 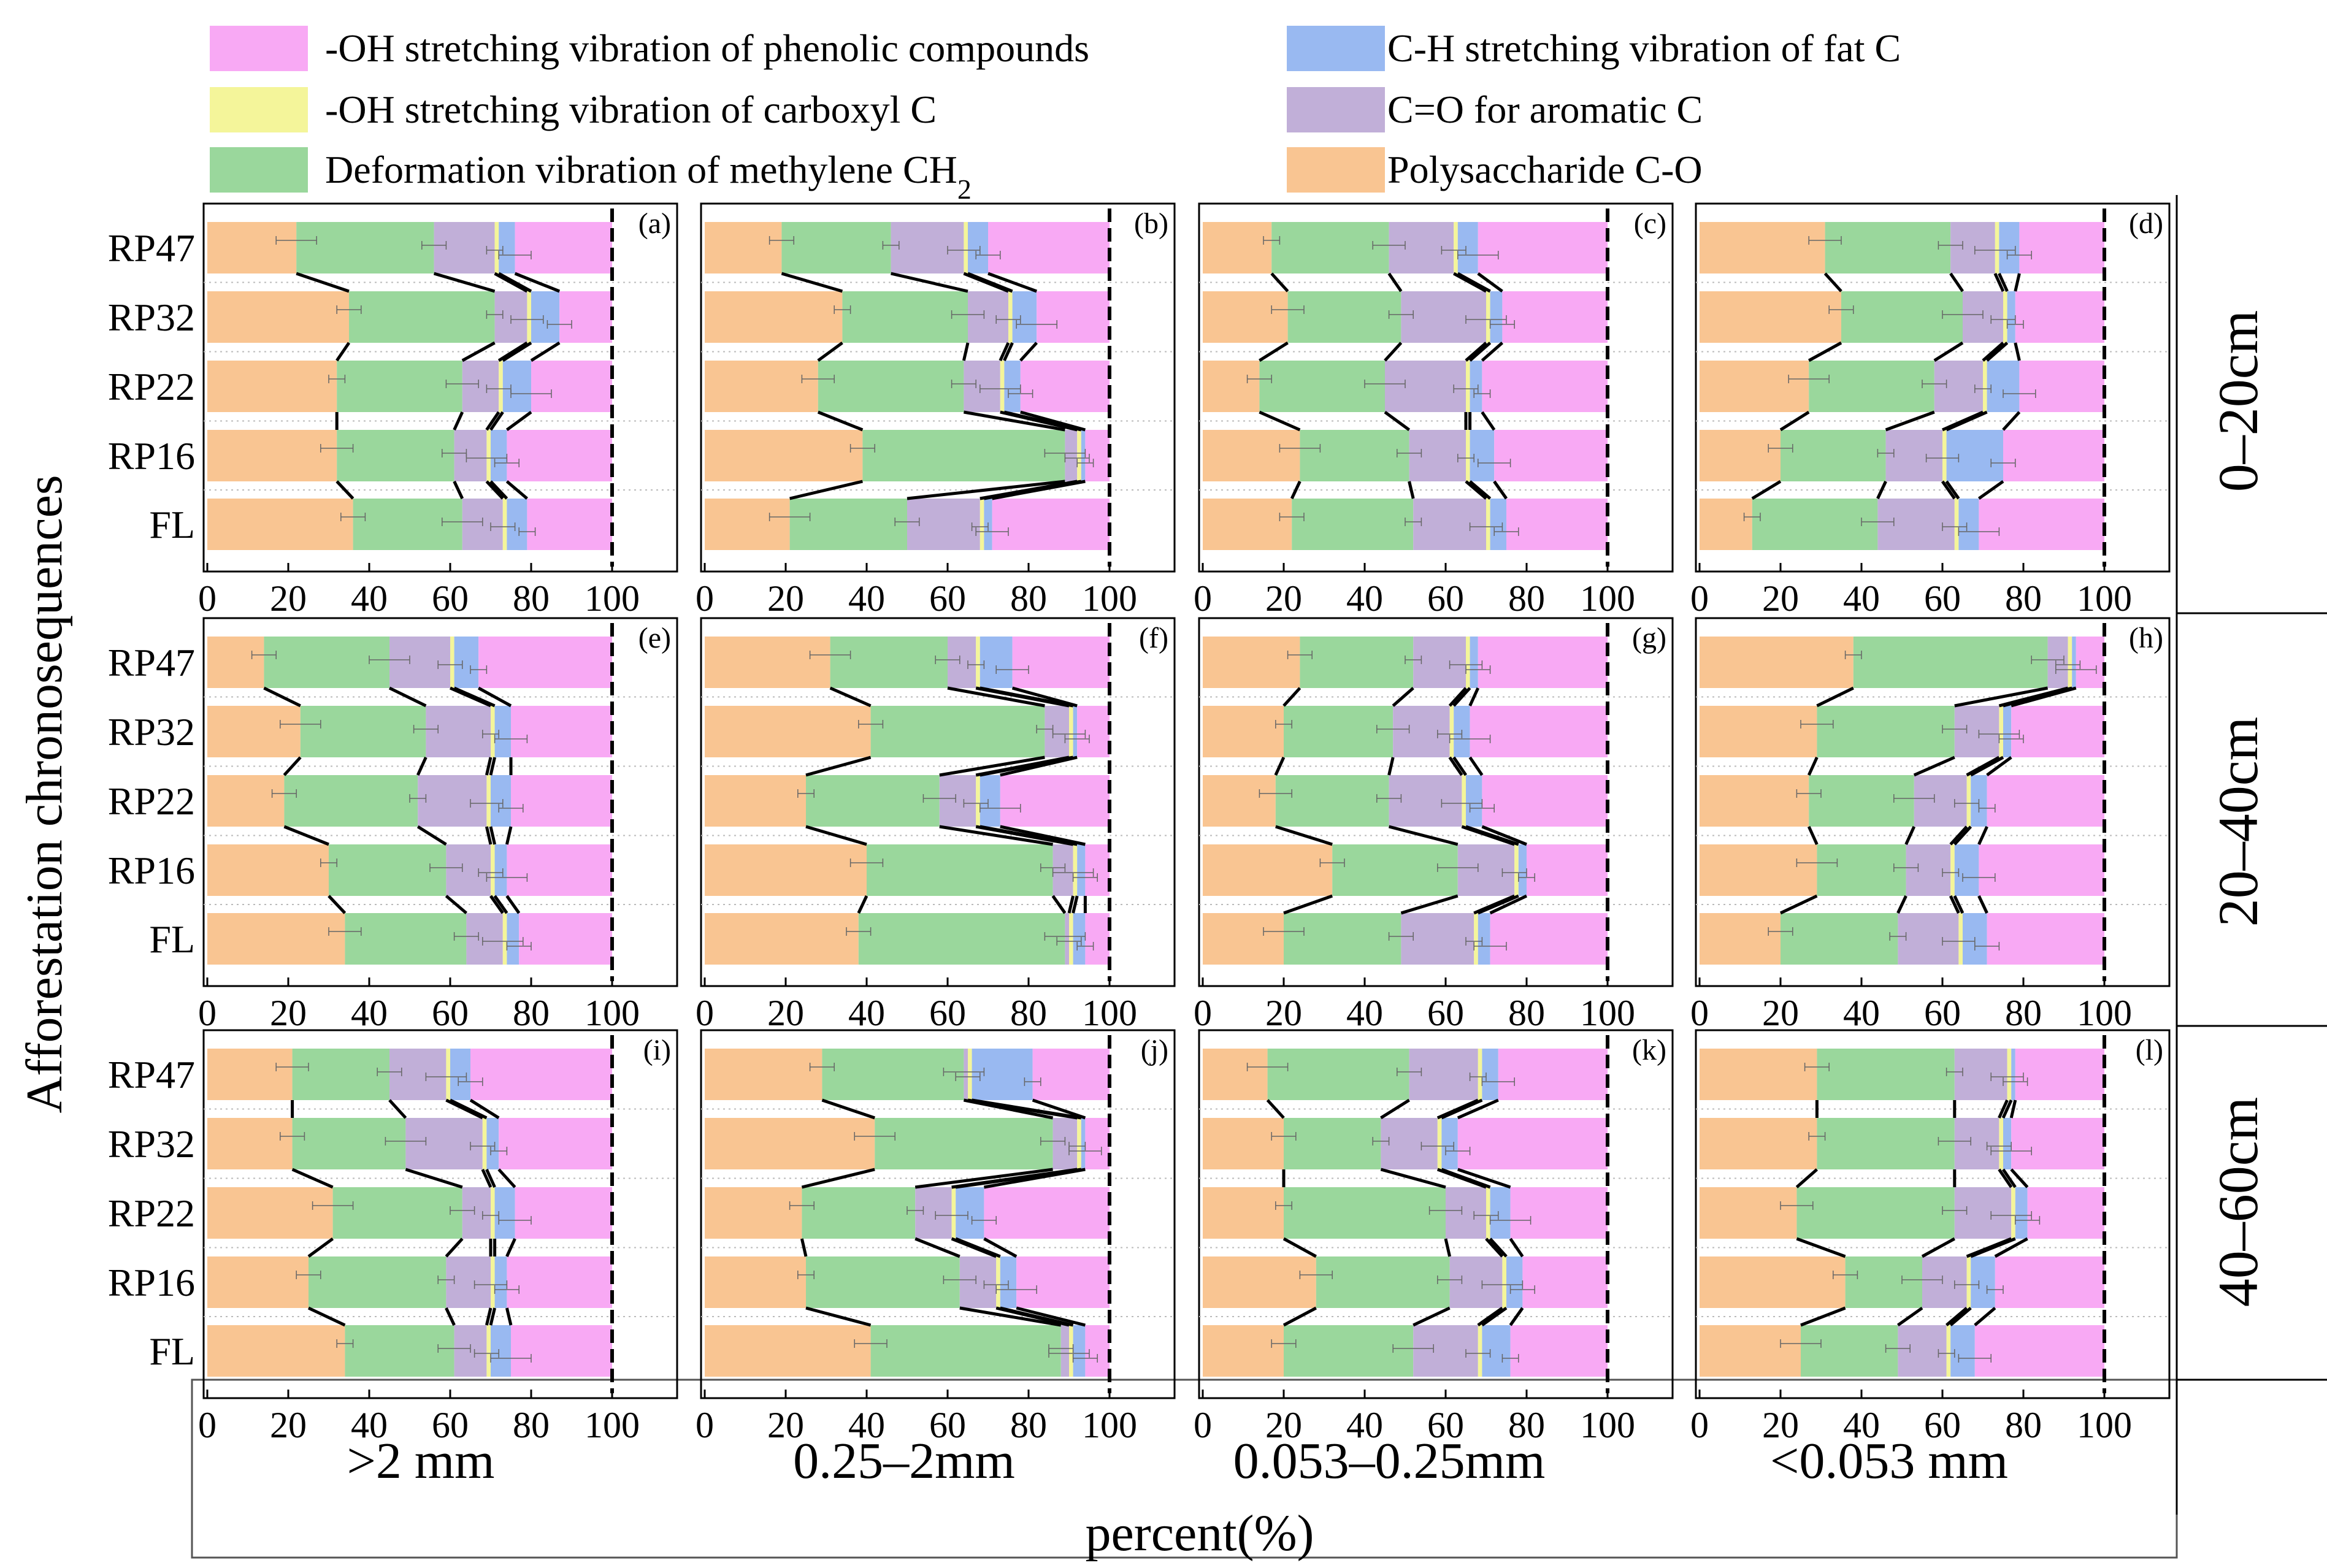 I want to click on bar-poly-RP16, so click(x=258, y=1282).